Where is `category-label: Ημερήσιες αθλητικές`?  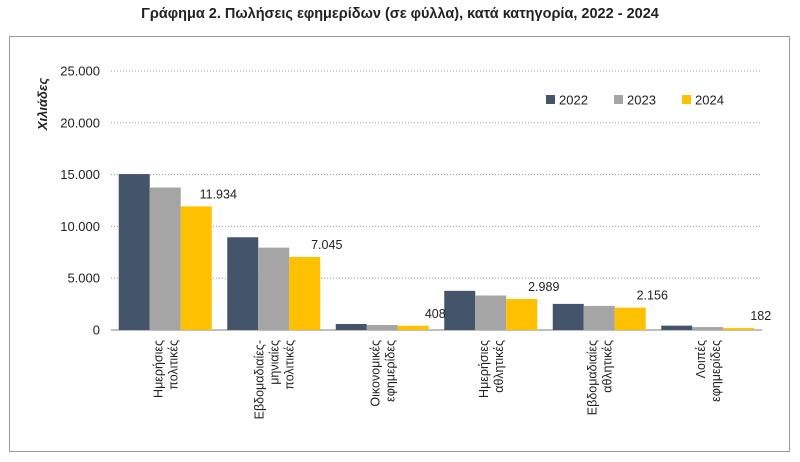 category-label: Ημερήσιες αθλητικές is located at coordinates (491, 369).